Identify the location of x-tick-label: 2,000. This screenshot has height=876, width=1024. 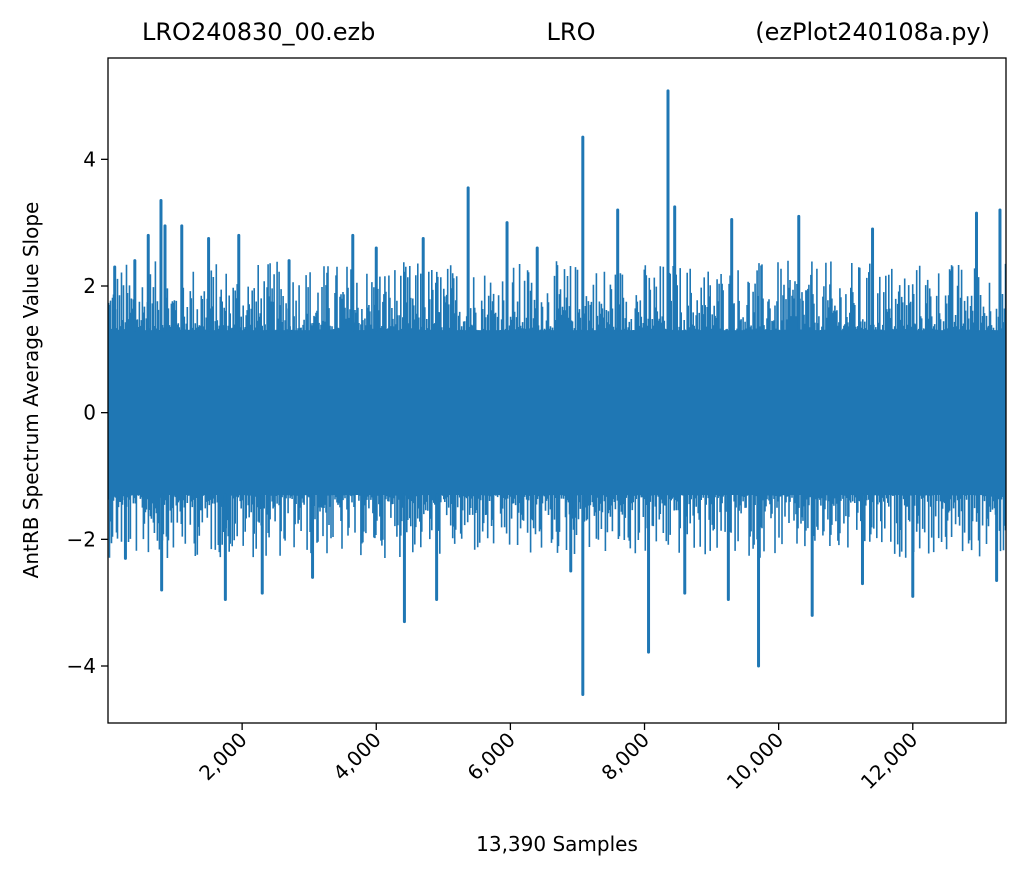
(222, 756).